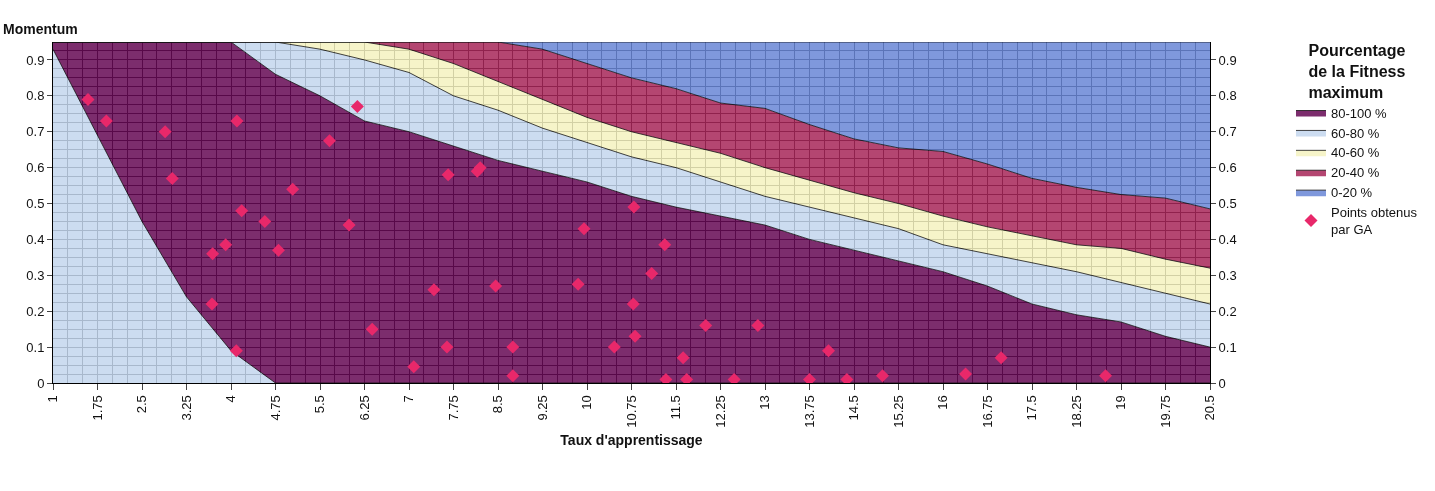  What do you see at coordinates (1227, 239) in the screenshot?
I see `y2-tick-label: 0.4` at bounding box center [1227, 239].